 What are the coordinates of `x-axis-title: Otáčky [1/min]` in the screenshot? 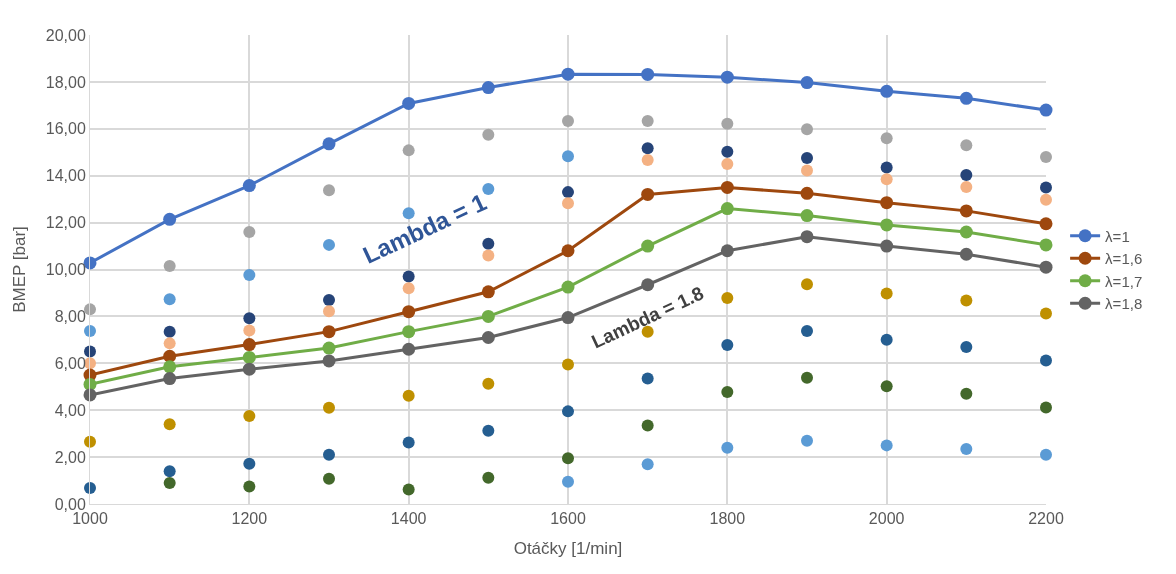 It's located at (568, 548).